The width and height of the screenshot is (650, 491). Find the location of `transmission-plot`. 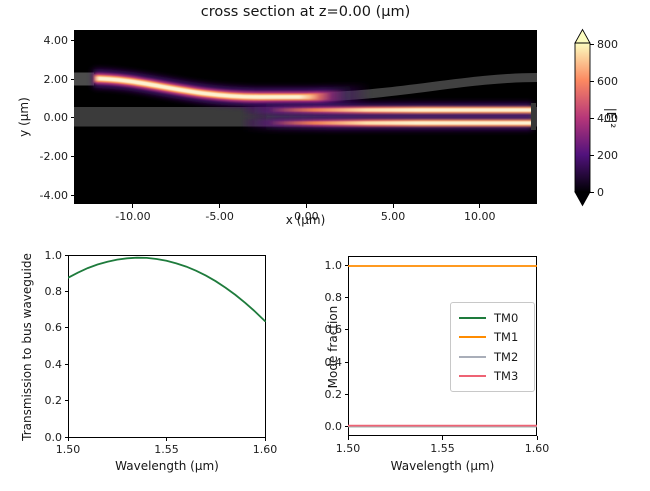

transmission-plot is located at coordinates (167, 289).